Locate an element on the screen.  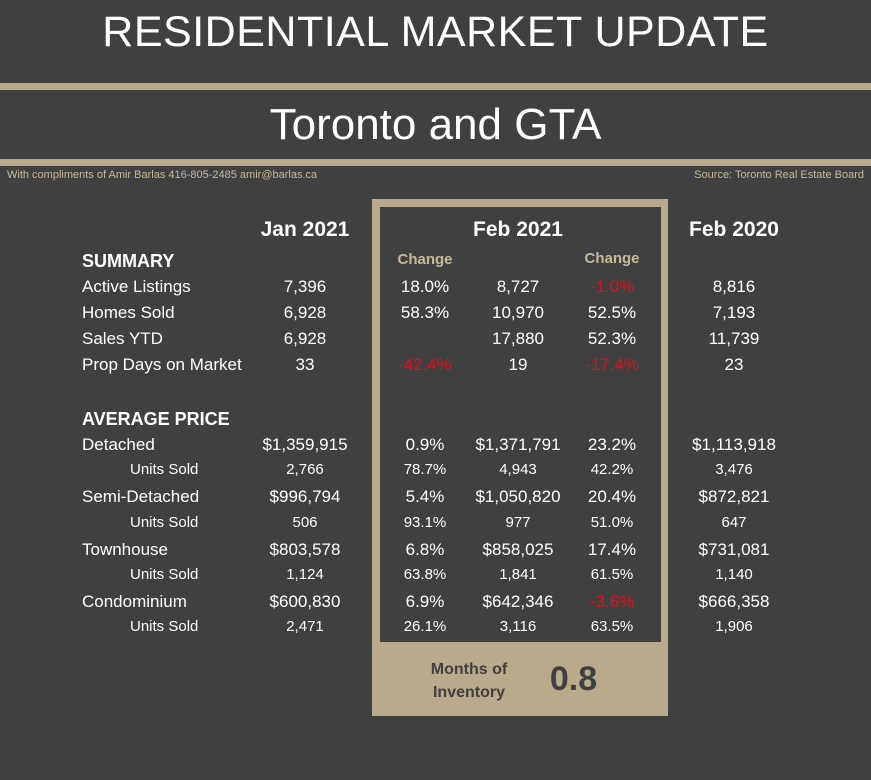
table-row: Homes Sold 6,928 58.3% 10,970 52.5% 7,193 is located at coordinates (435, 316).